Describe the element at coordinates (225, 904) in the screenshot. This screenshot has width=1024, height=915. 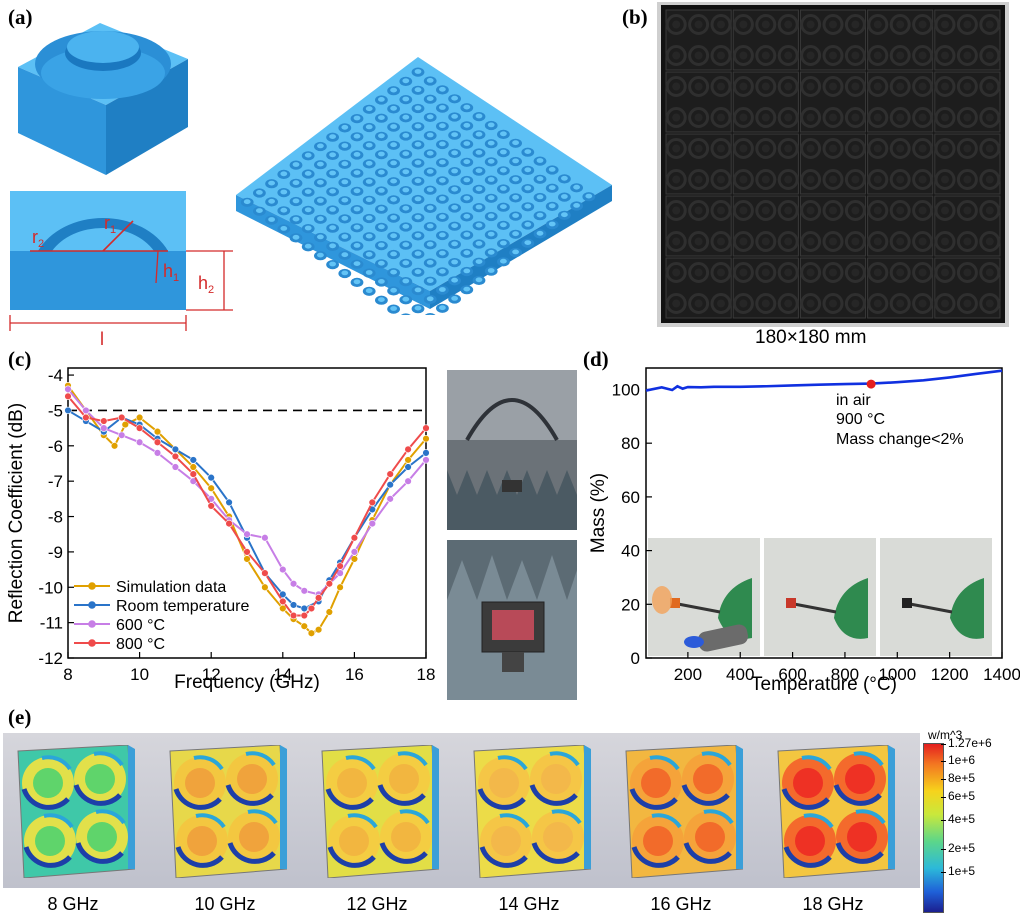
I see `frequency-label: 10 GHz` at that location.